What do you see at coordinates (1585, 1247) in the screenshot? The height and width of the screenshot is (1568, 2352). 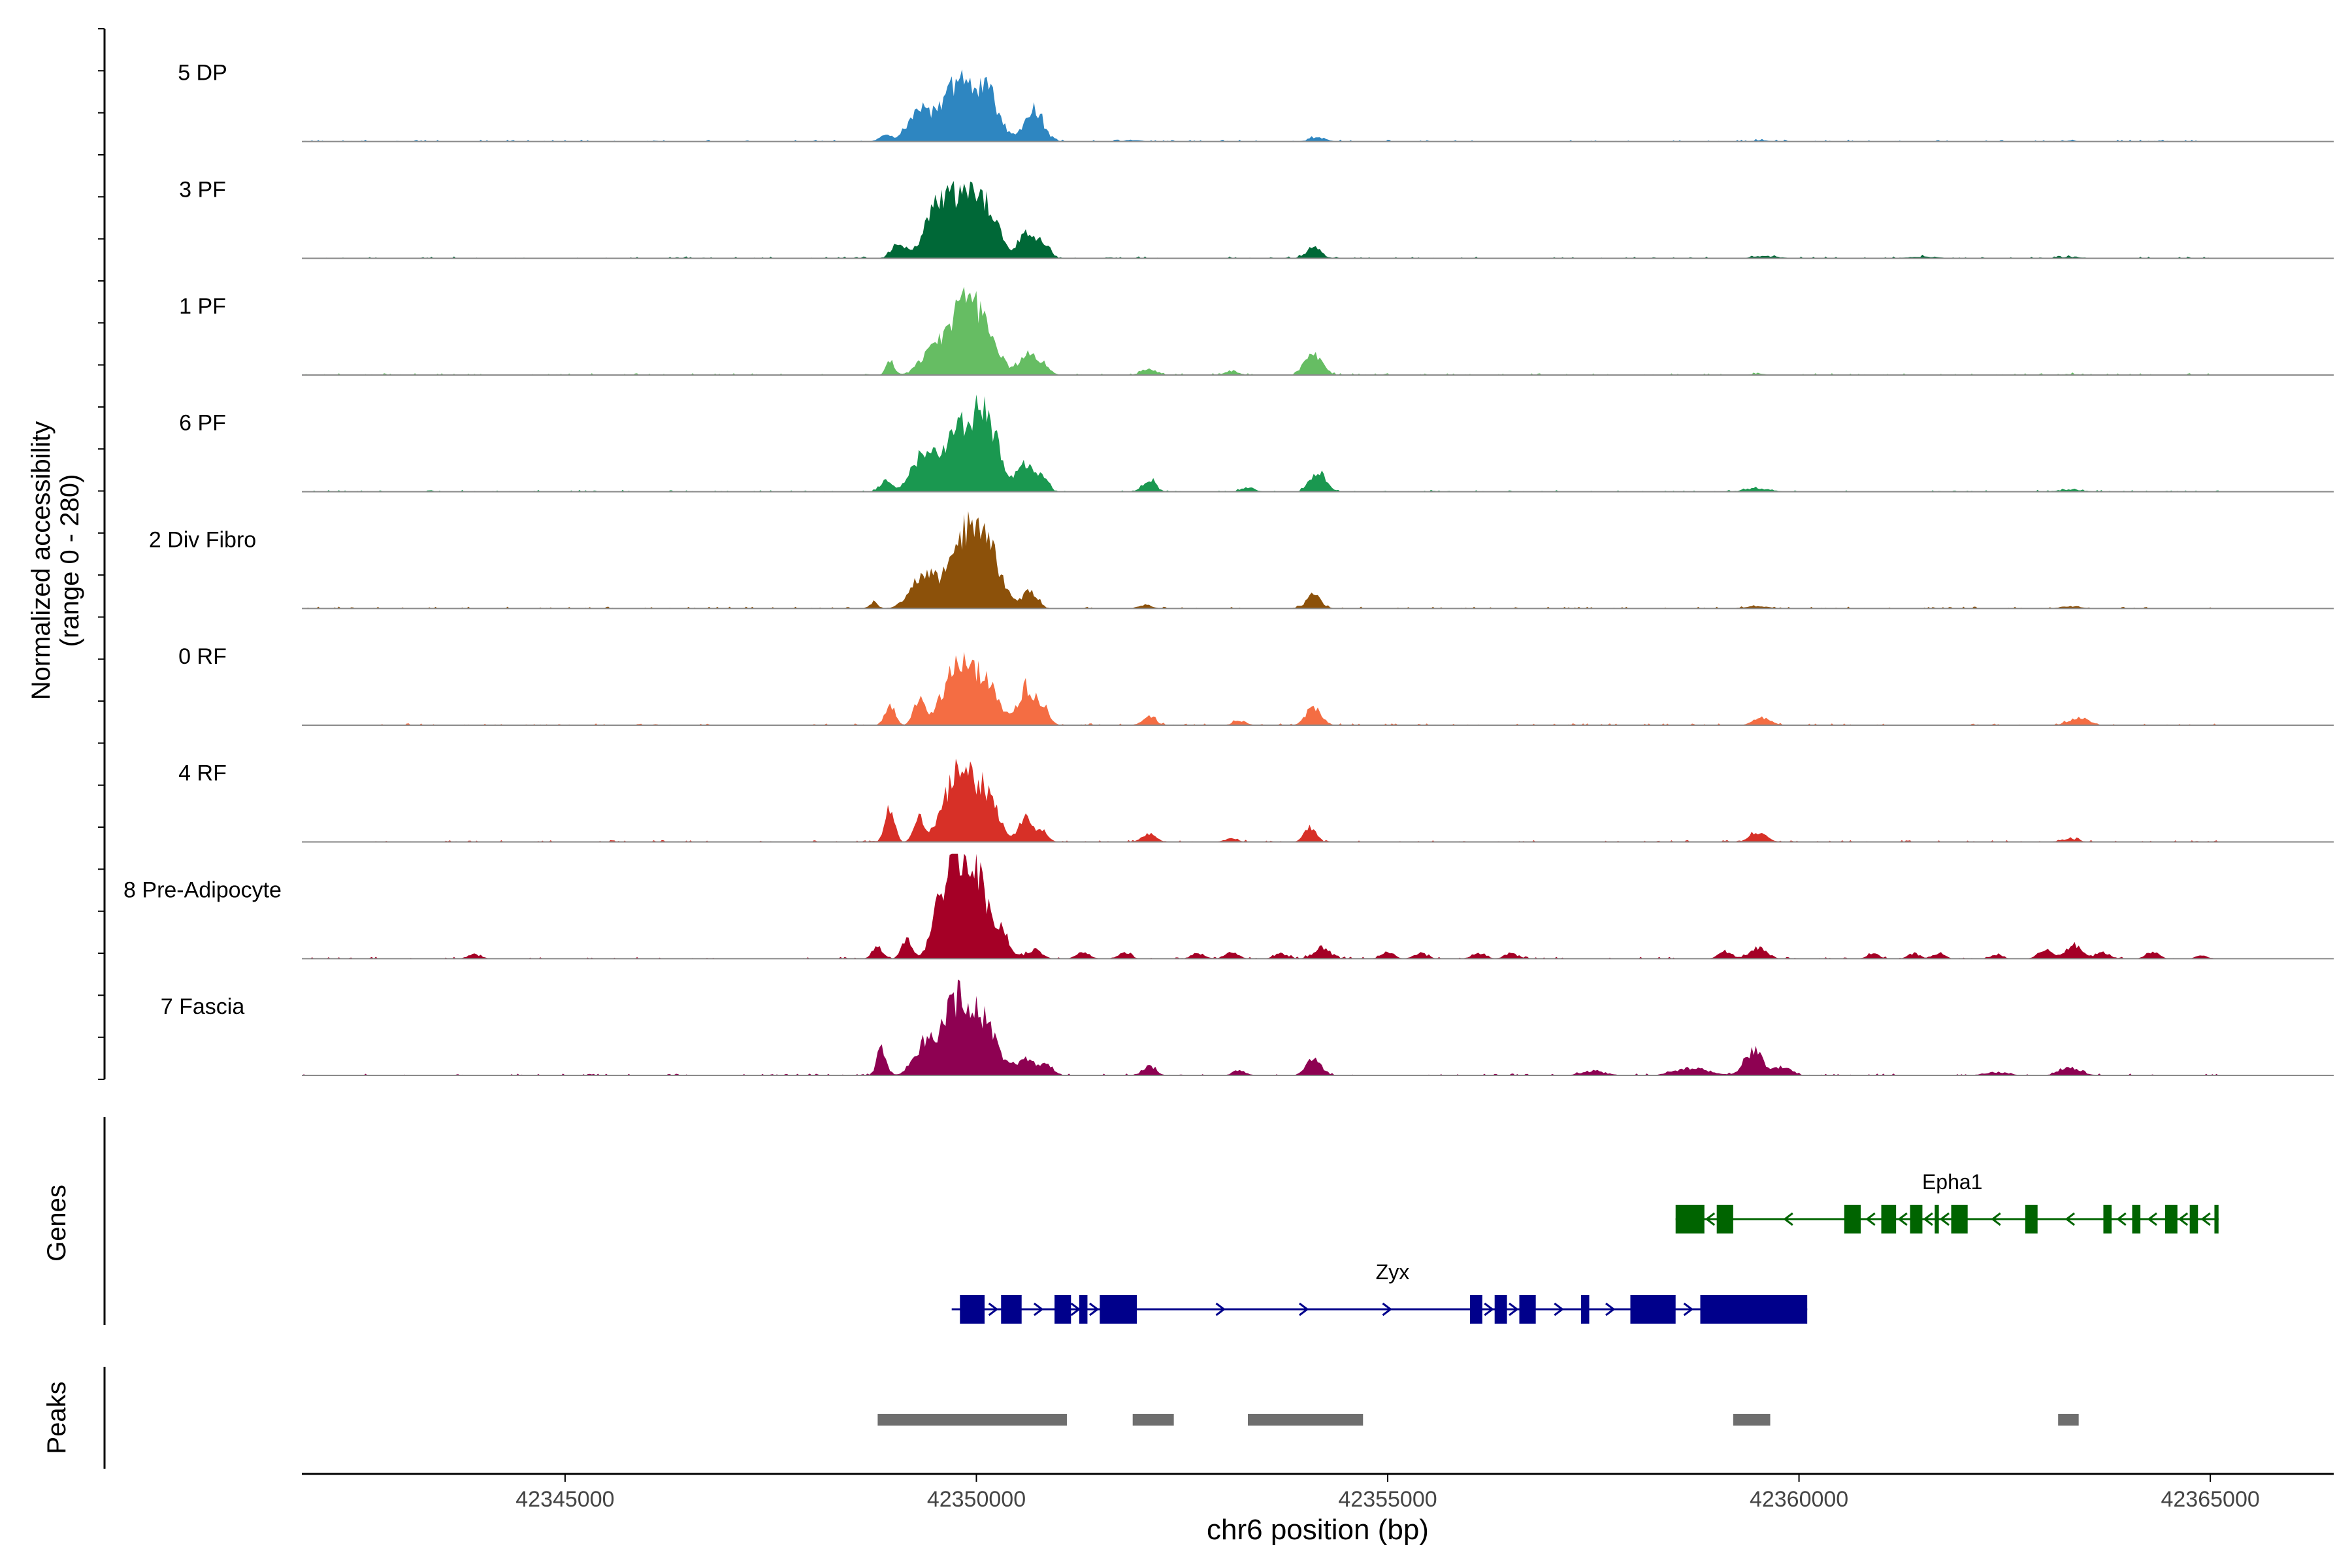 I see `genes-track: Epha1 Zyx` at bounding box center [1585, 1247].